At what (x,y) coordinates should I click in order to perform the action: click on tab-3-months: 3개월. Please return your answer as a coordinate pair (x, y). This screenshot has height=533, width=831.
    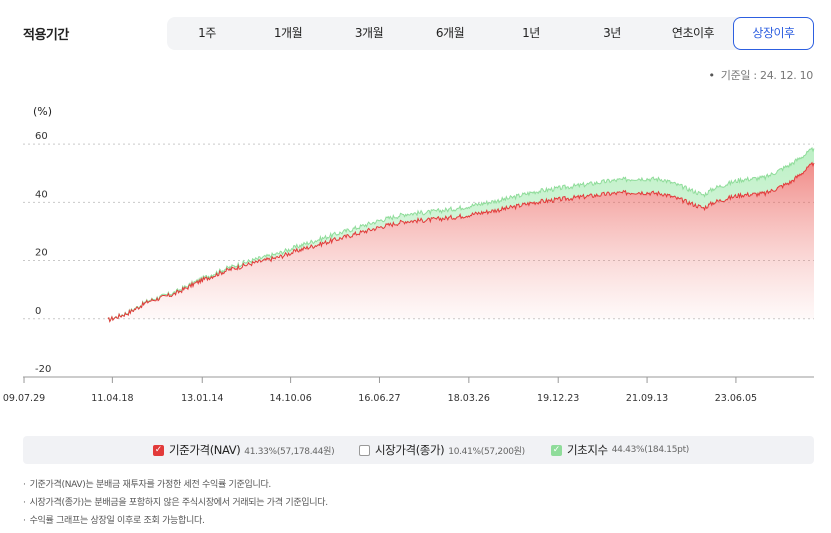
    Looking at the image, I should click on (369, 33).